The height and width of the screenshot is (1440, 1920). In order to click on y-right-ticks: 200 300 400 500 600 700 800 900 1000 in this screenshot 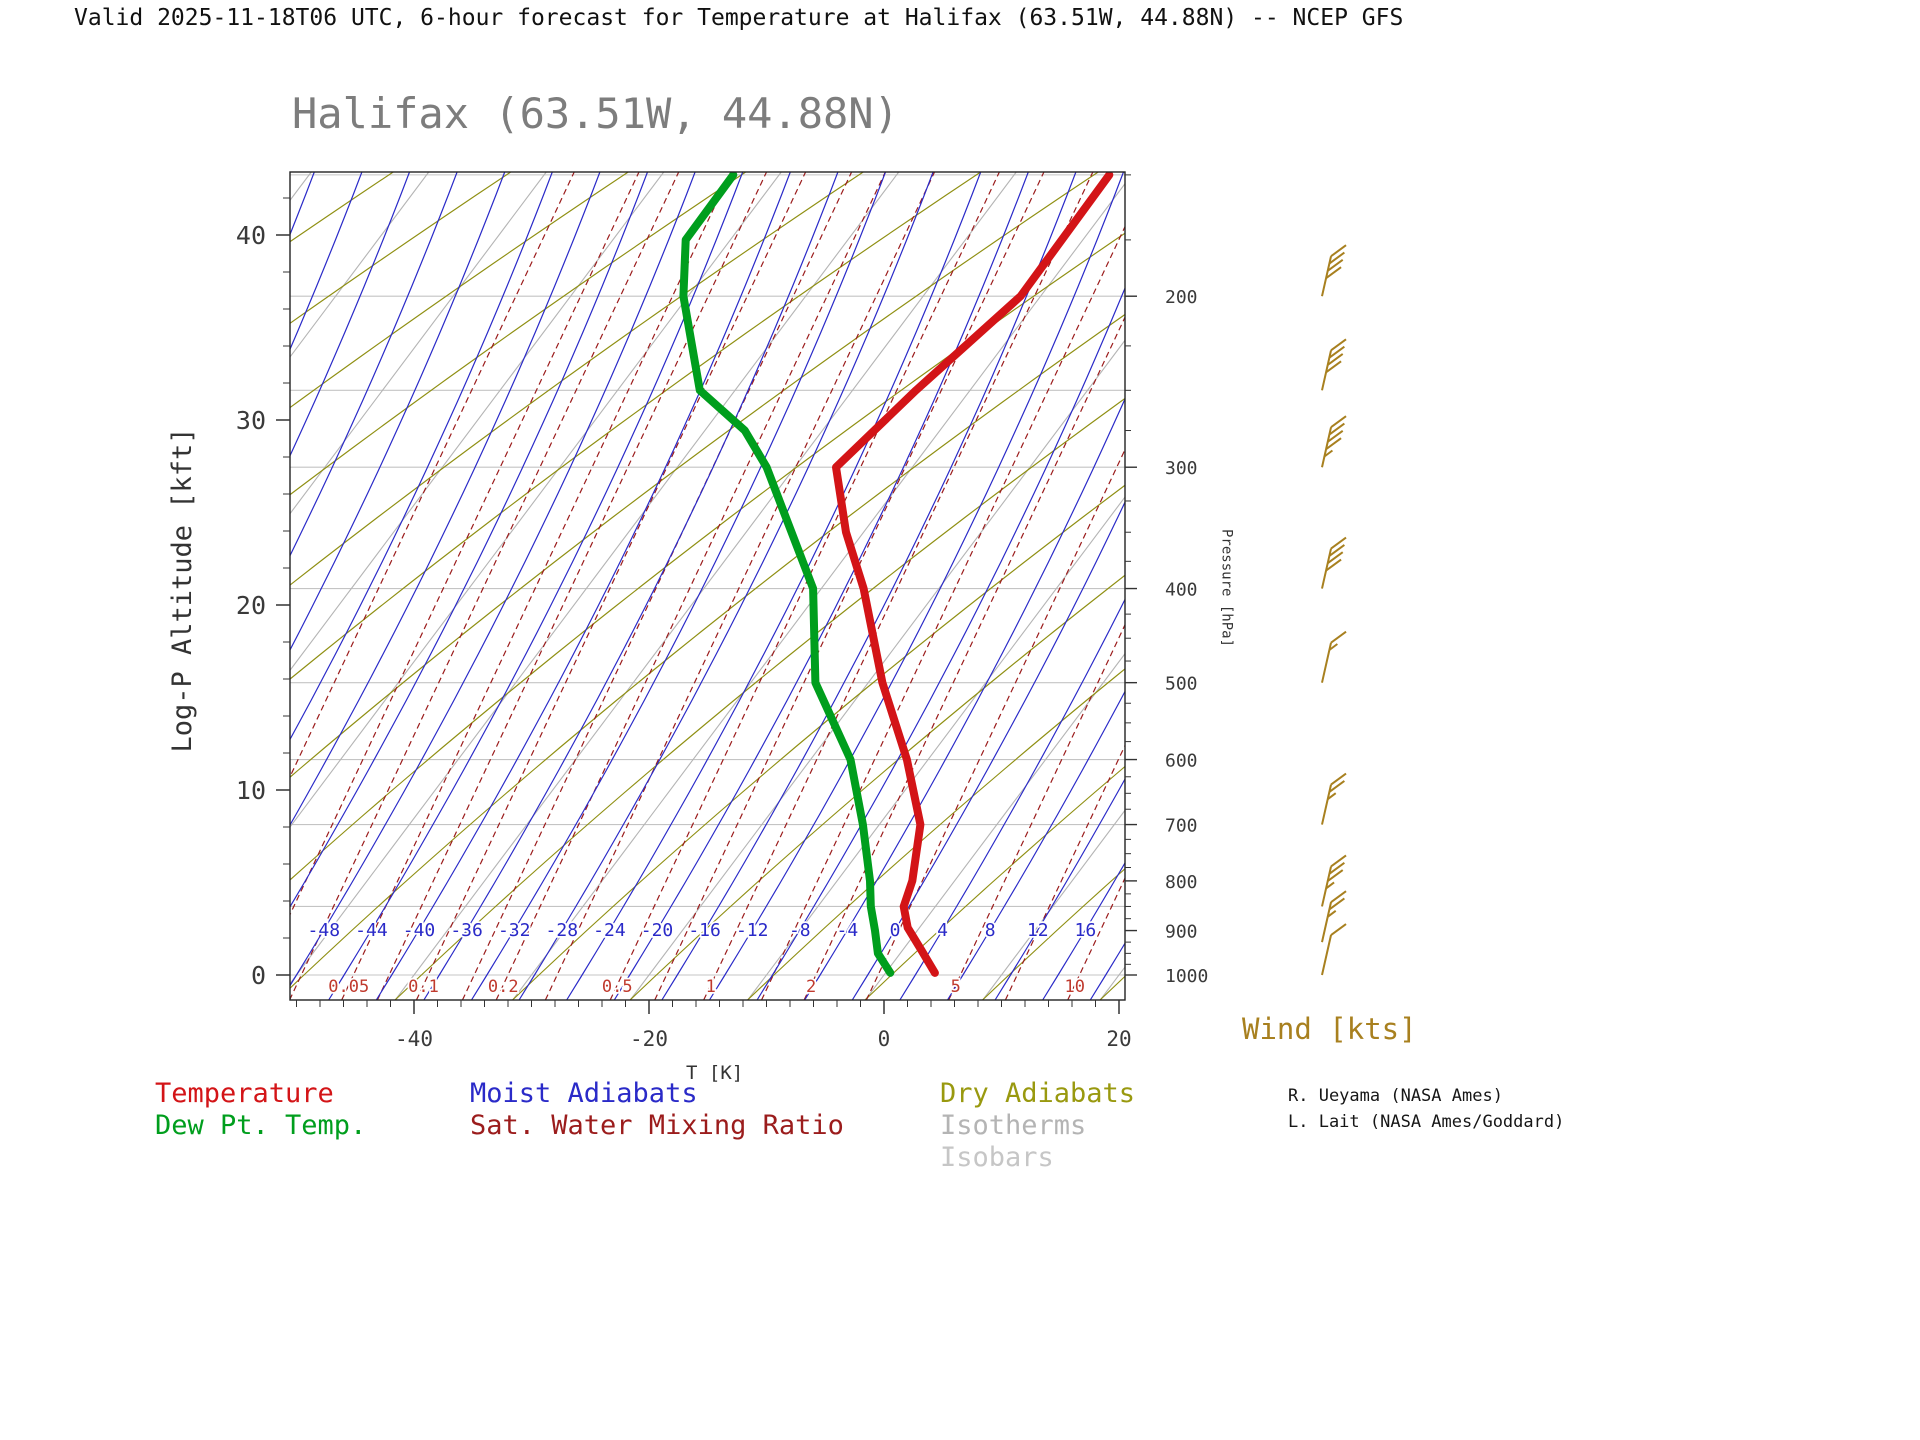, I will do `click(1166, 580)`.